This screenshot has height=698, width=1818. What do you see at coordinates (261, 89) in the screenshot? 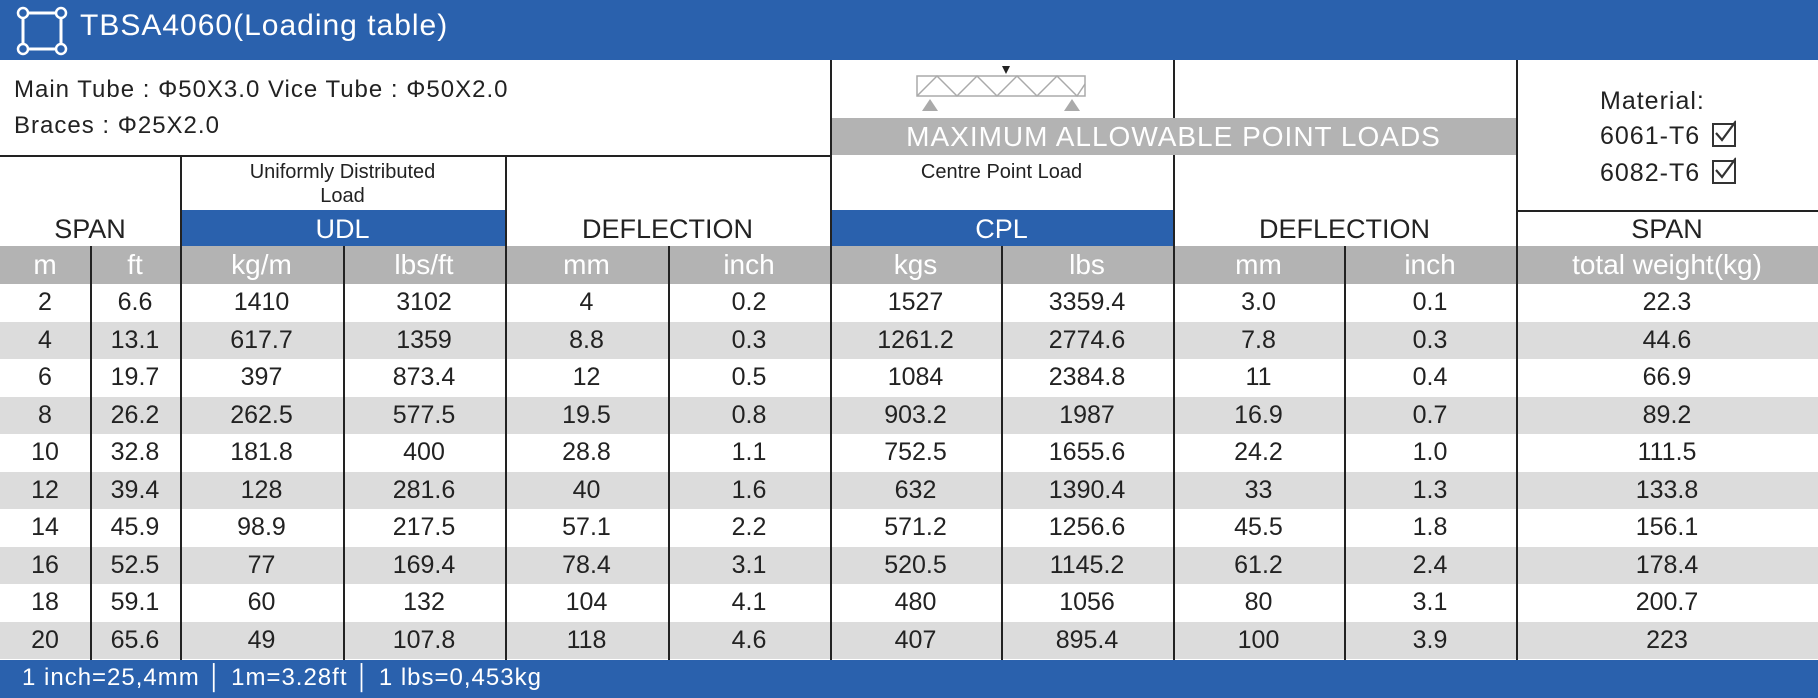
I see `spec-line-1: Main Tube : Φ50X3.0 Vice Tube : Φ50X2.0` at bounding box center [261, 89].